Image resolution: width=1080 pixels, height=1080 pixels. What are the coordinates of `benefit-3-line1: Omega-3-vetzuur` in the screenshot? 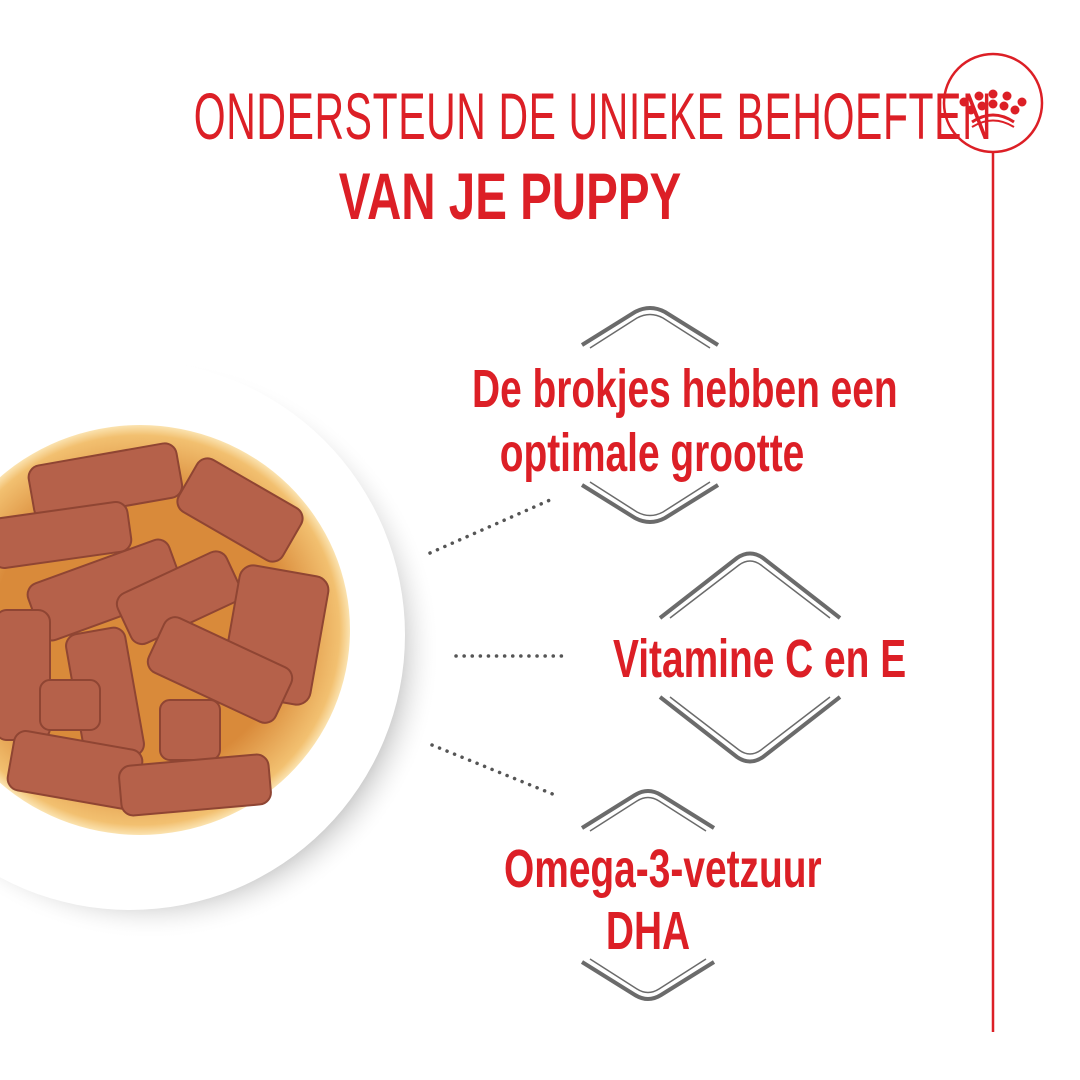 It's located at (663, 869).